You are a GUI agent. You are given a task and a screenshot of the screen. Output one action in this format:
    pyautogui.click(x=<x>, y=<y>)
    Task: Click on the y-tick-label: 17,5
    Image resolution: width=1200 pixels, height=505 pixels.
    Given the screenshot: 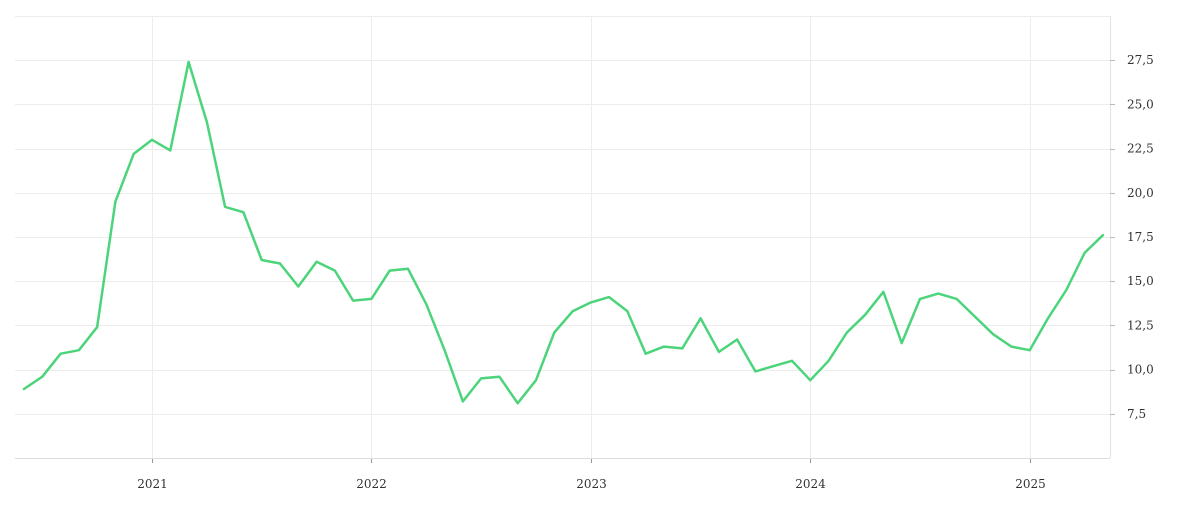 What is the action you would take?
    pyautogui.click(x=1140, y=237)
    